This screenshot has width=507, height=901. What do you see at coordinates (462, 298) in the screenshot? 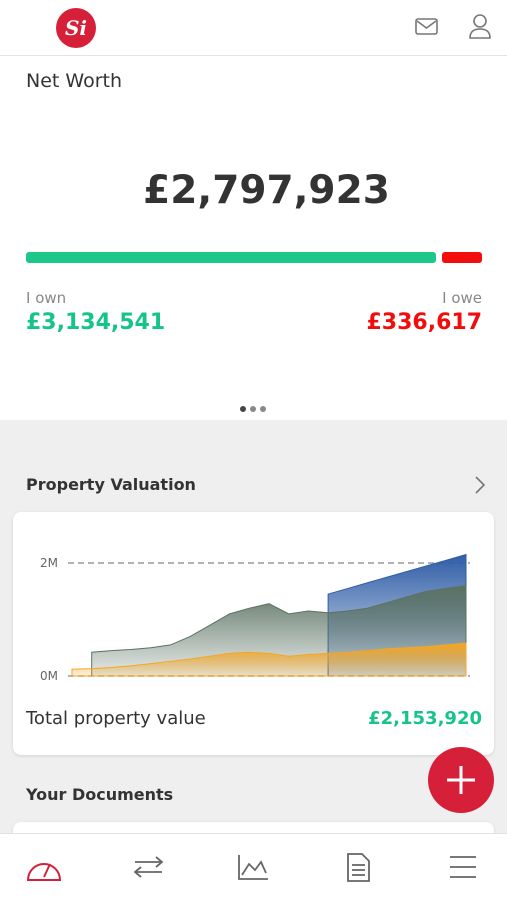
I see `owe-label: I owe` at bounding box center [462, 298].